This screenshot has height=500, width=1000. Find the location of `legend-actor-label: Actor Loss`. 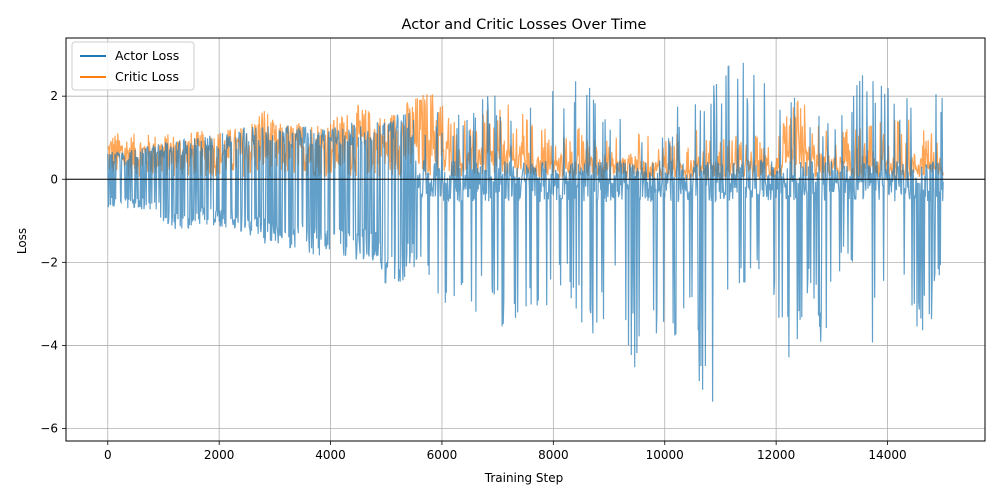

legend-actor-label: Actor Loss is located at coordinates (147, 55).